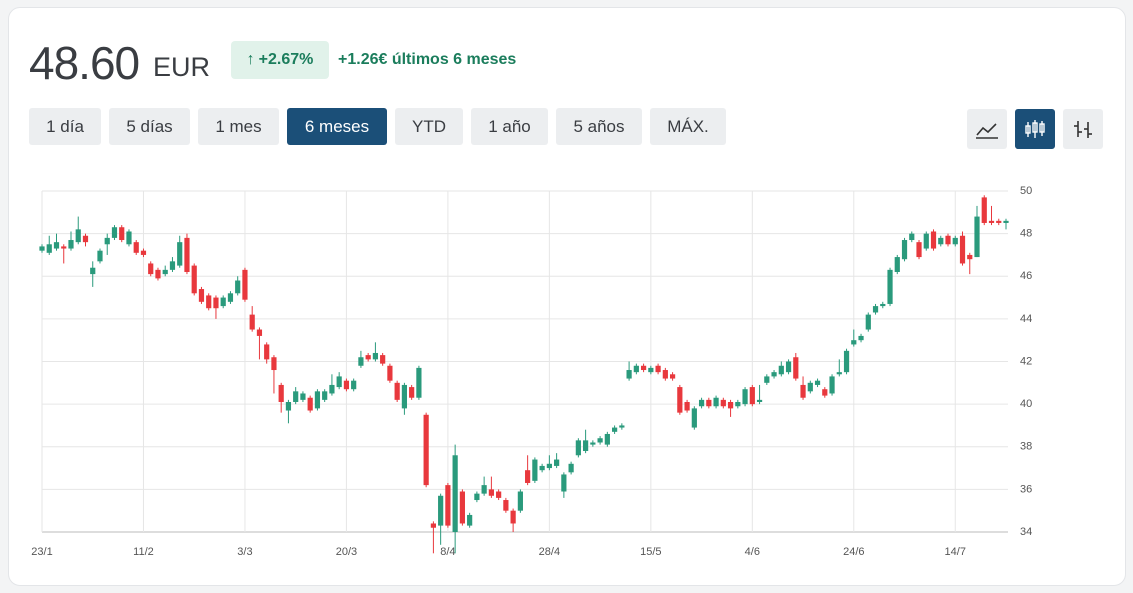  Describe the element at coordinates (549, 552) in the screenshot. I see `x-tick-label: 28/4` at that location.